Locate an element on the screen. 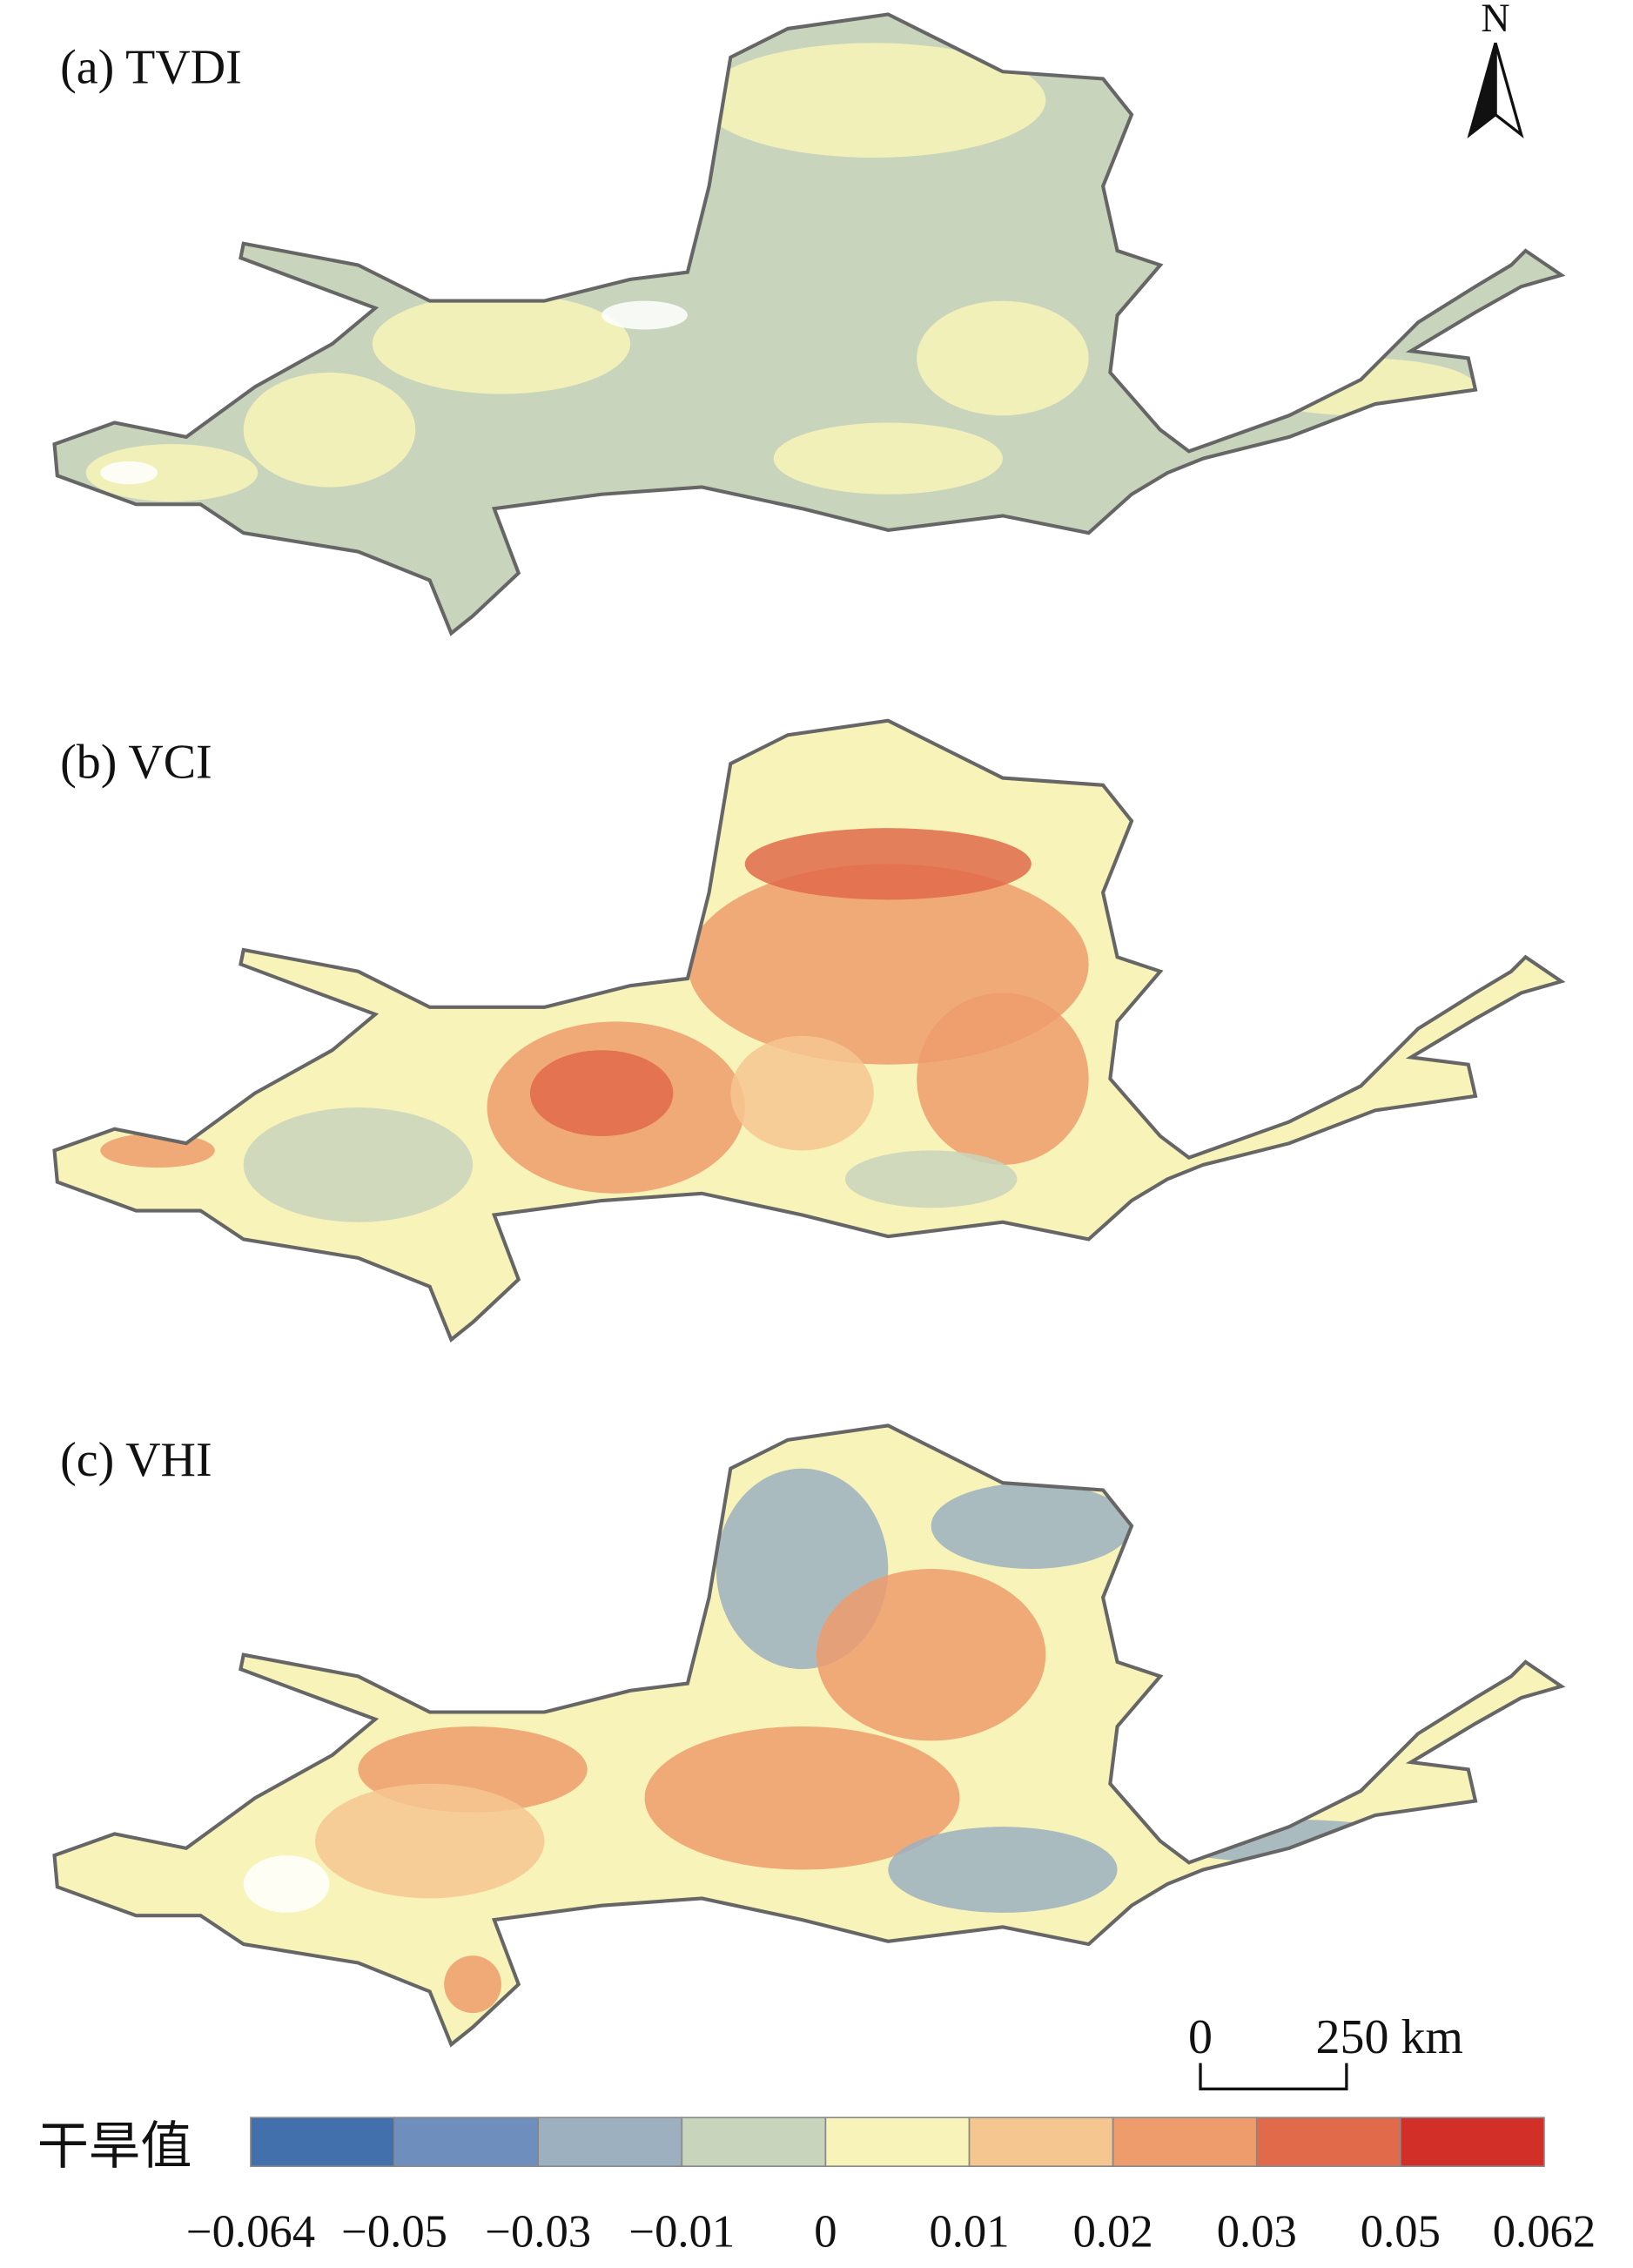 This screenshot has width=1633, height=2268. legend-tick-label: 0.05 is located at coordinates (1401, 2231).